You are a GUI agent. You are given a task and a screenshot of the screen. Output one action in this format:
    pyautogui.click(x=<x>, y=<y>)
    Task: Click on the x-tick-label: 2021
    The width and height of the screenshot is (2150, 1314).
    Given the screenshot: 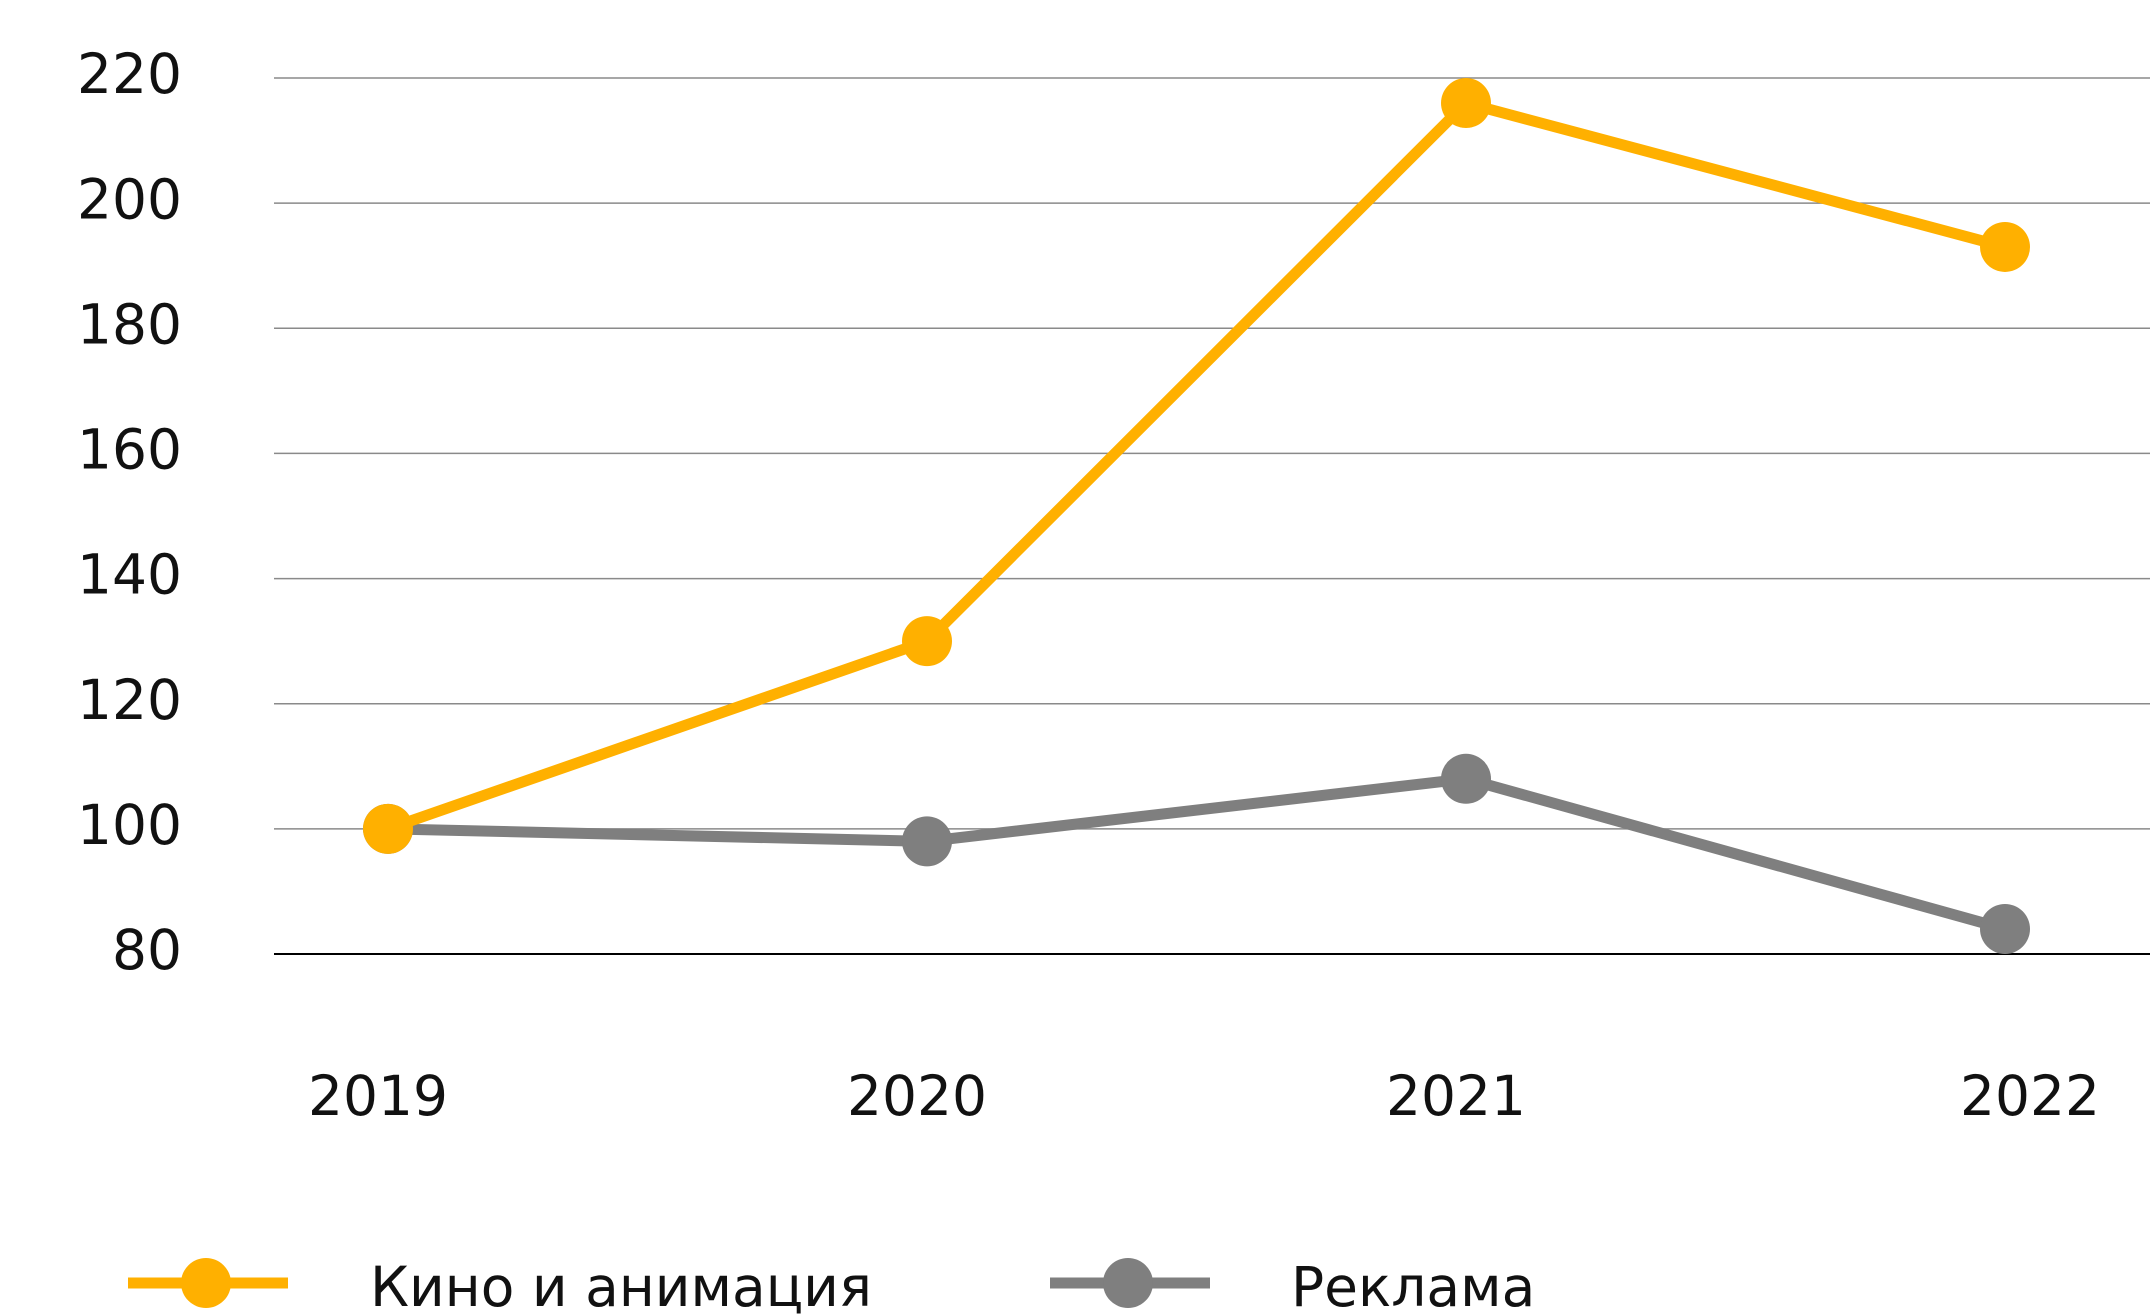 What is the action you would take?
    pyautogui.click(x=1456, y=1096)
    